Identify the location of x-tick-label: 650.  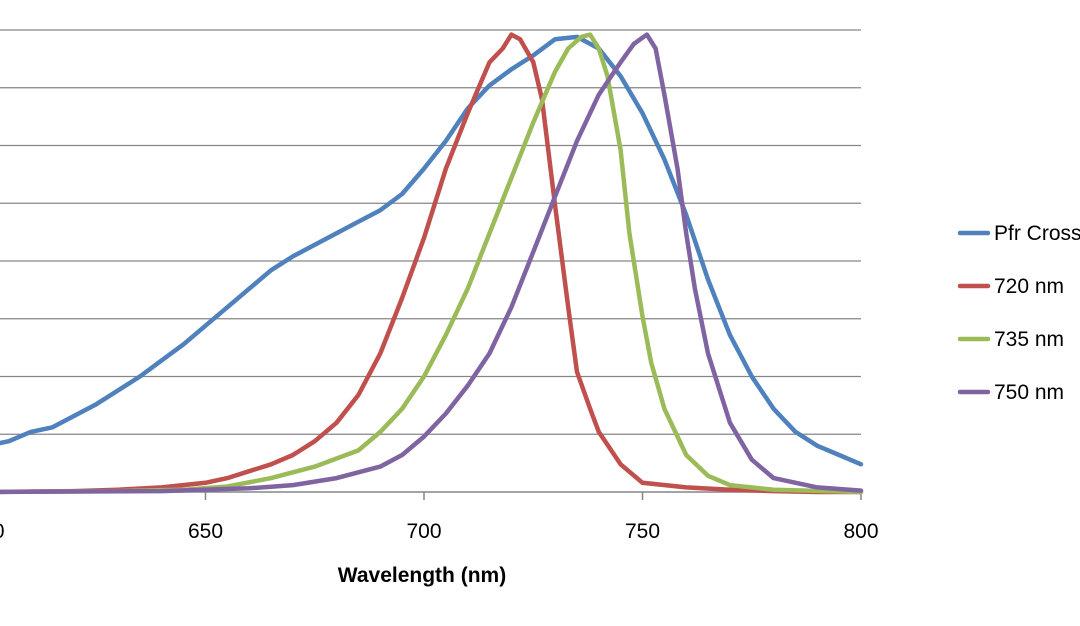
(205, 531).